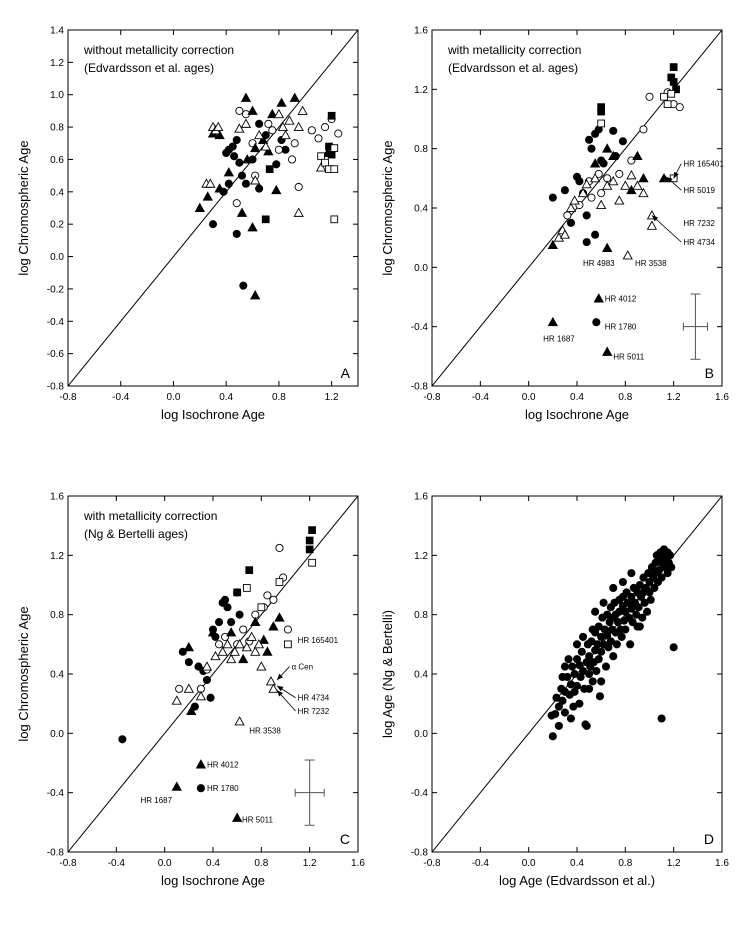 This screenshot has width=747, height=931. What do you see at coordinates (699, 190) in the screenshot?
I see `star-label: HR 5019` at bounding box center [699, 190].